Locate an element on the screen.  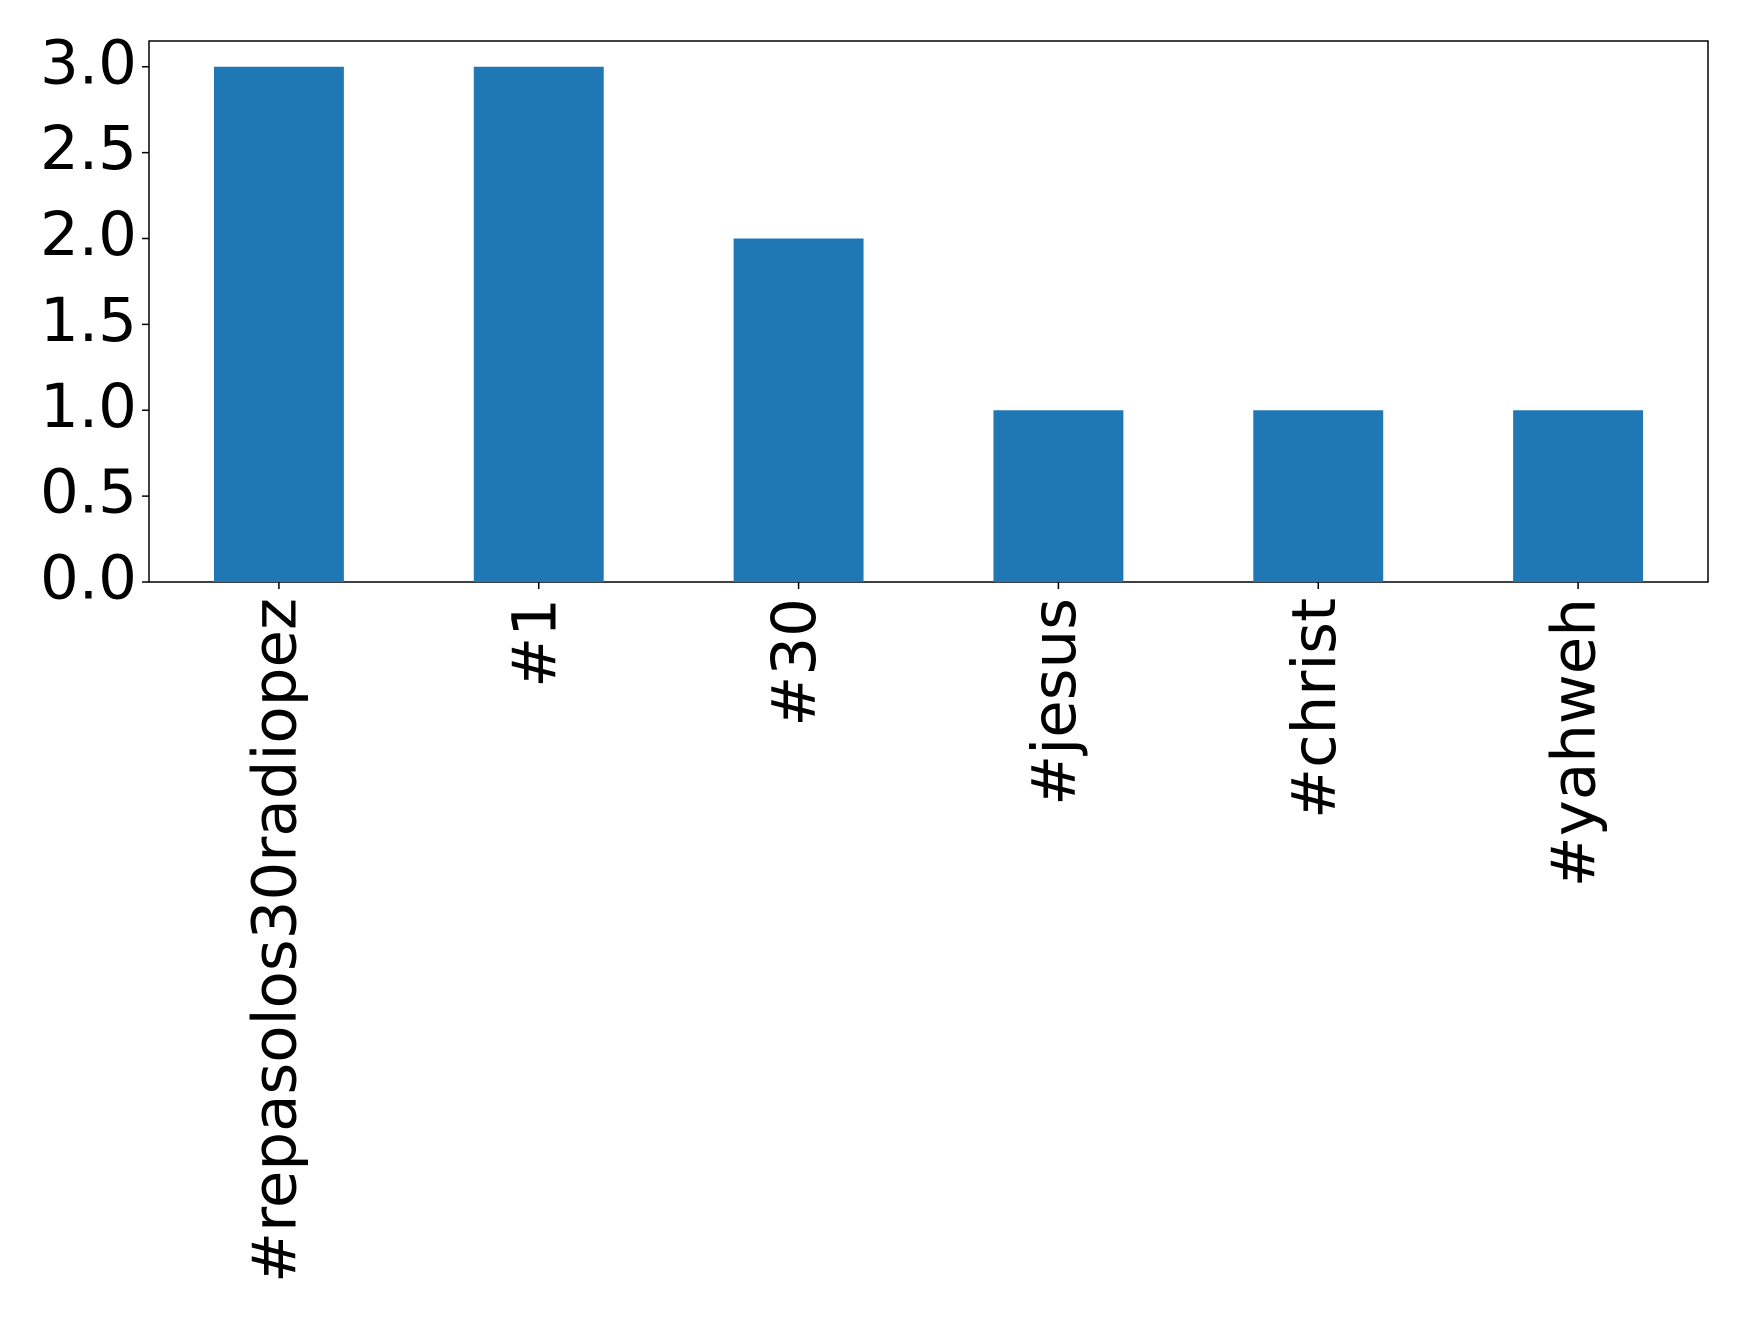
x-tick-label: #30 is located at coordinates (794, 662).